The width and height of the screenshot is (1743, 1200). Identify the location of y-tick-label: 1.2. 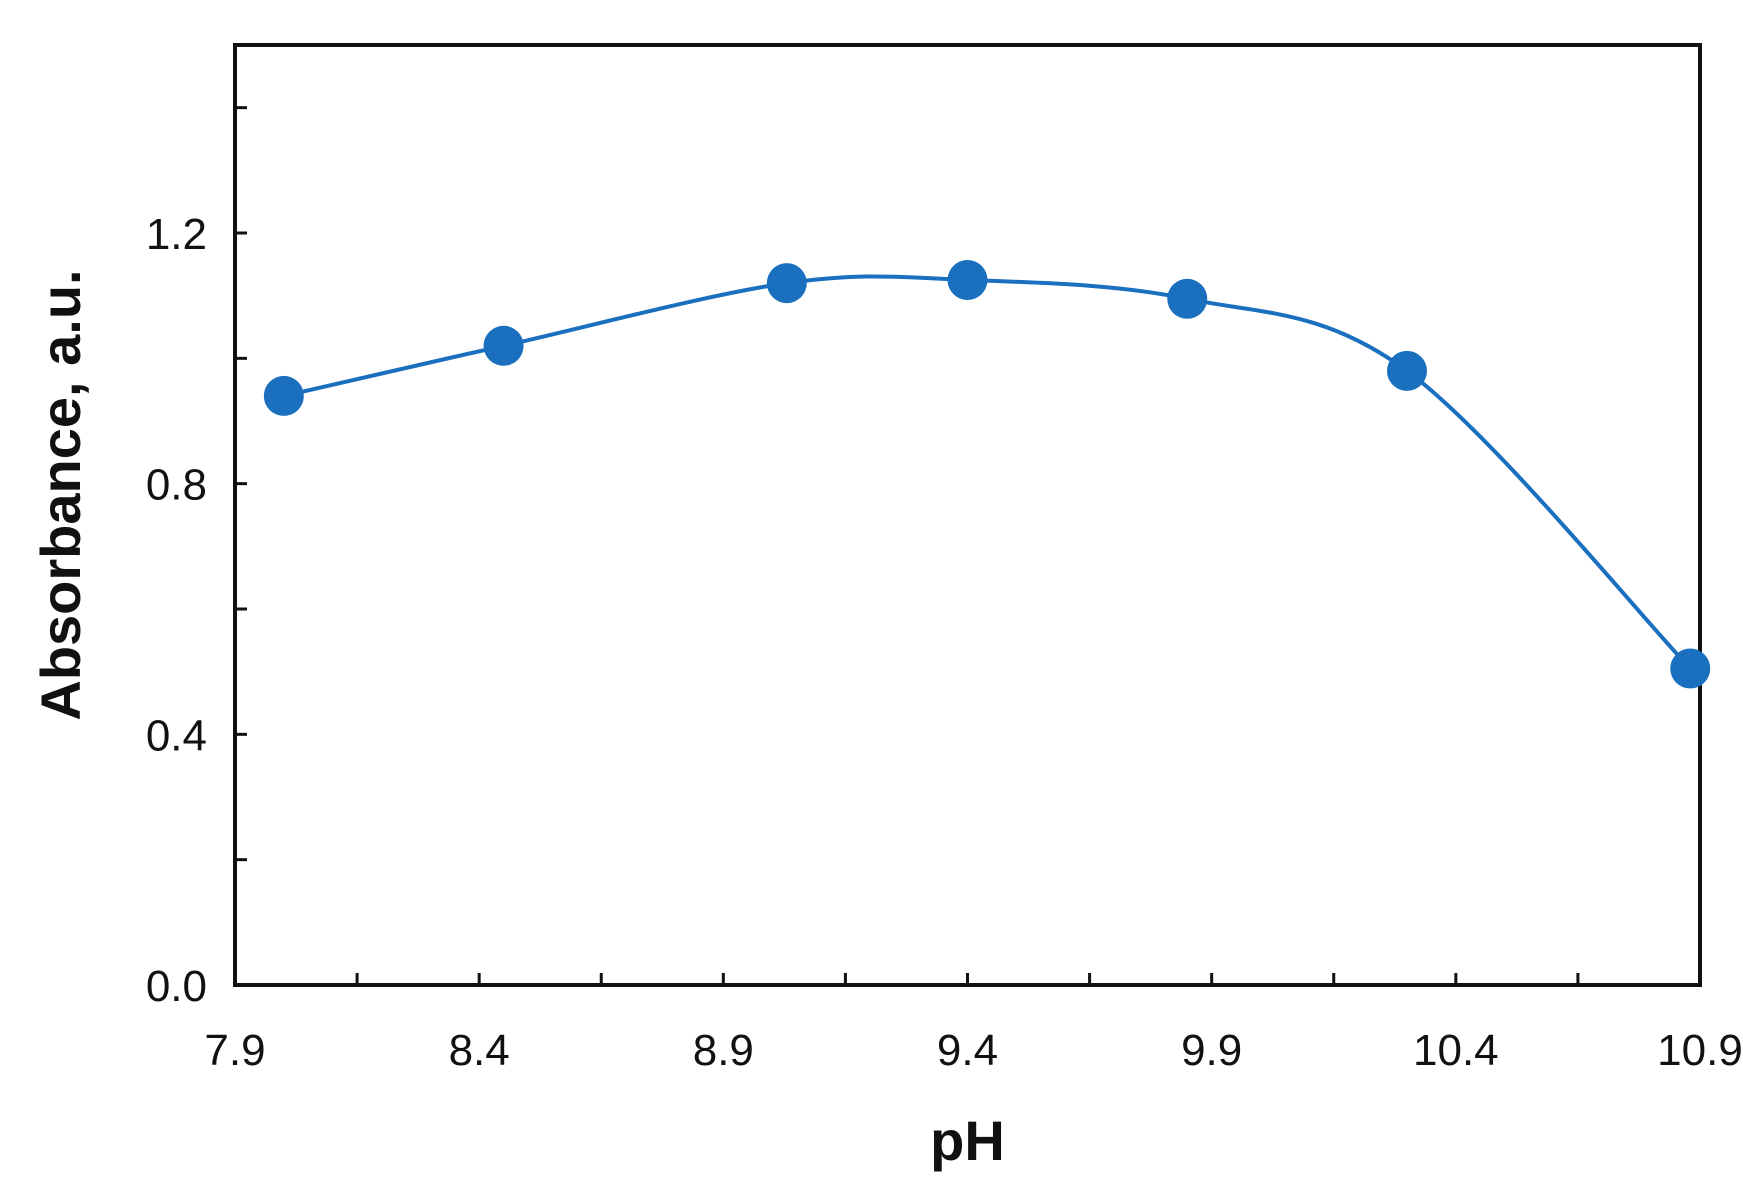
(176, 234).